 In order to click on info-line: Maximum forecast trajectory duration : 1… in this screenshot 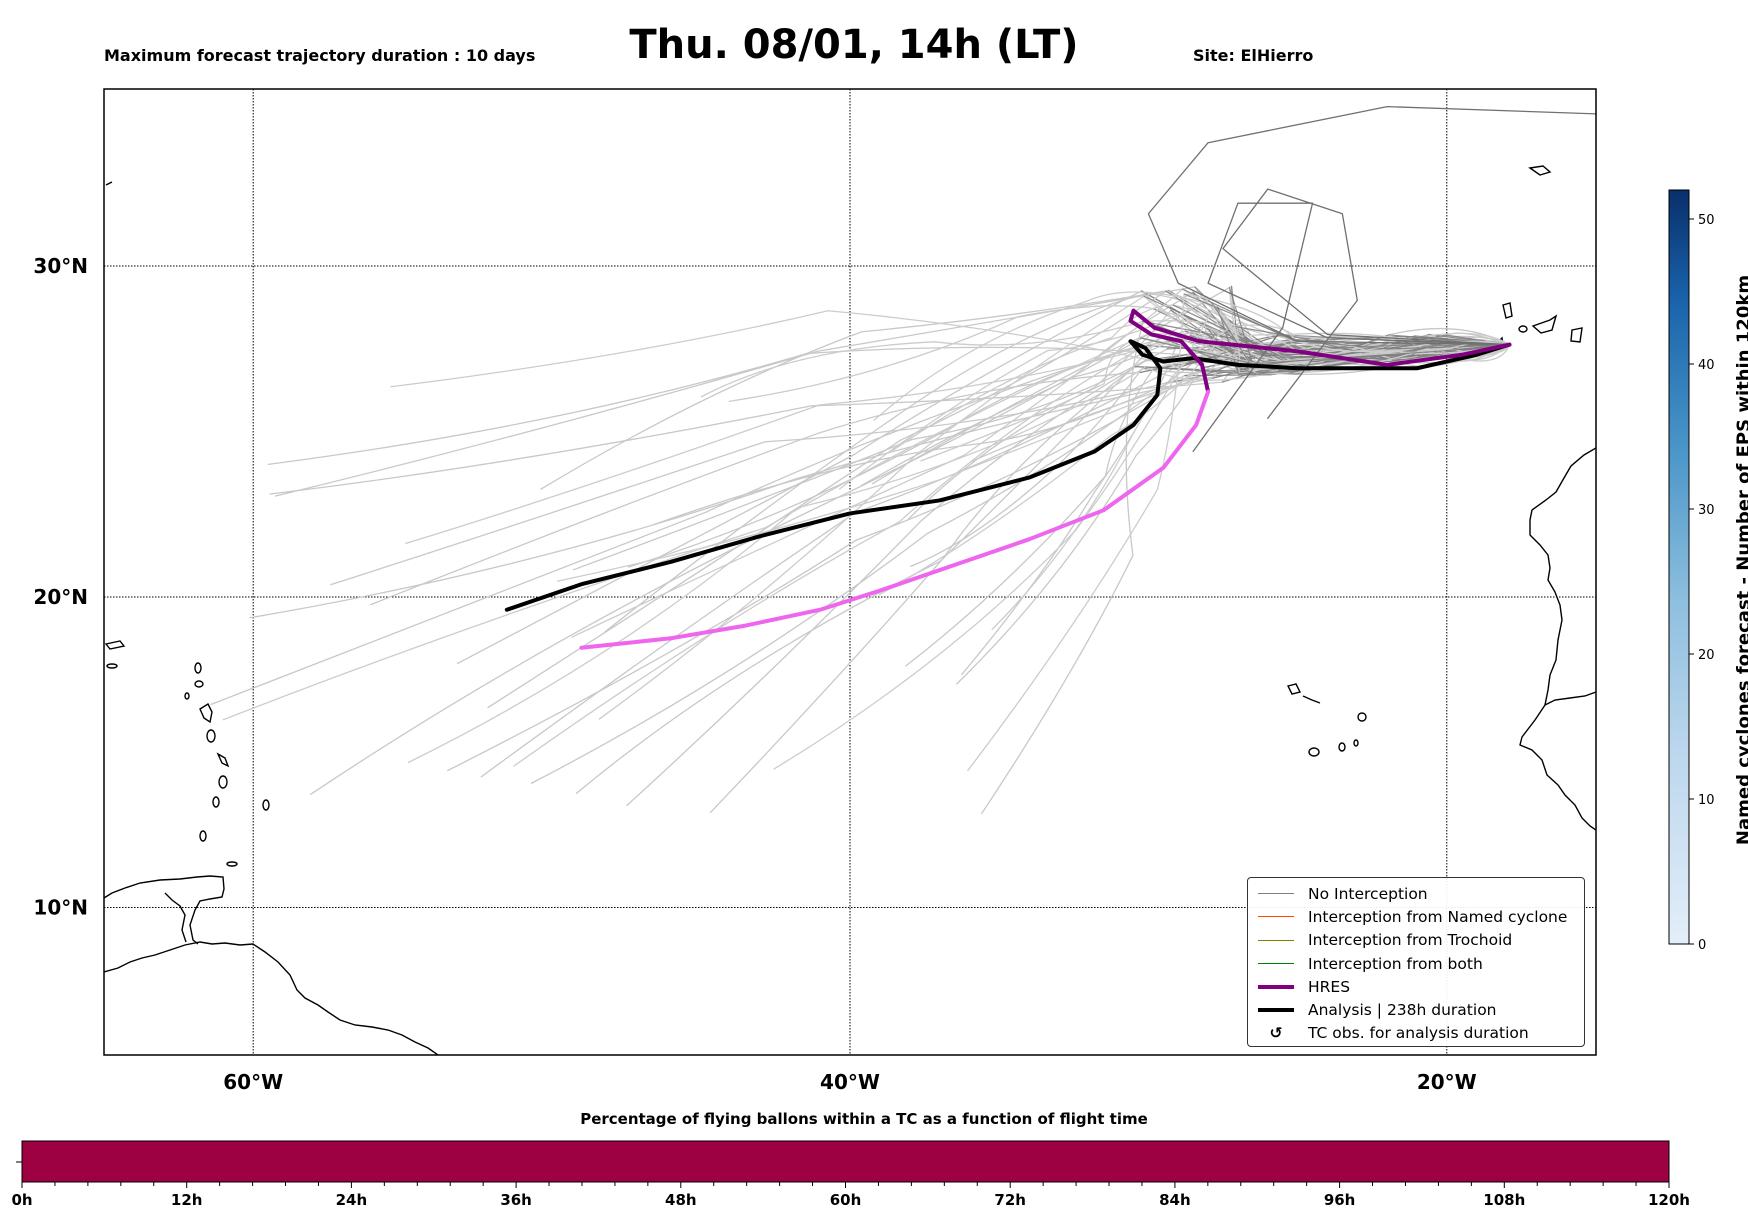, I will do `click(320, 55)`.